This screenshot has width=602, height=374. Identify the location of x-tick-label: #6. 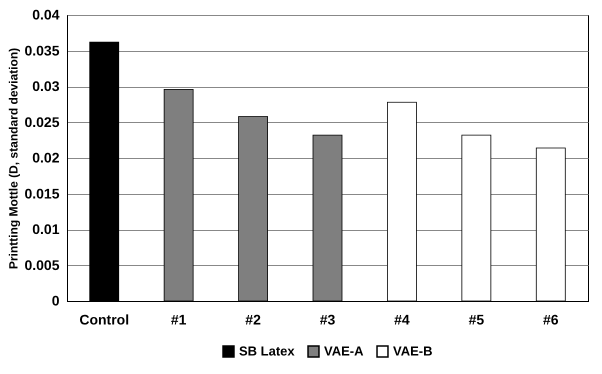
(550, 320).